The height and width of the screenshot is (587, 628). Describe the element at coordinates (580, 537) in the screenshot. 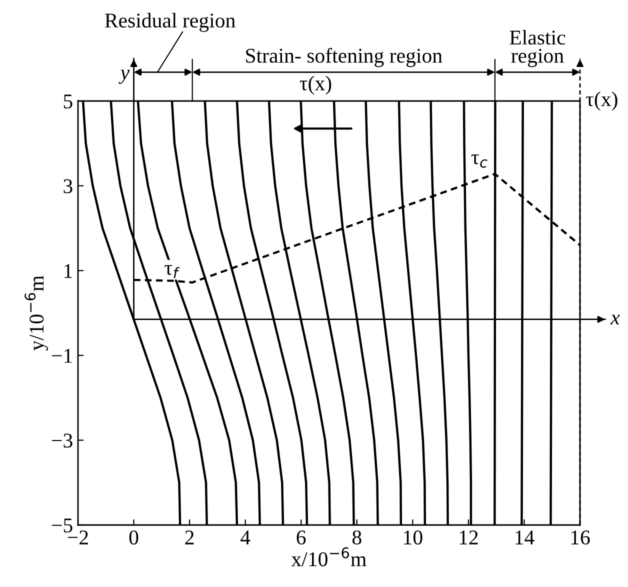

I see `x-tick-label: 16` at that location.